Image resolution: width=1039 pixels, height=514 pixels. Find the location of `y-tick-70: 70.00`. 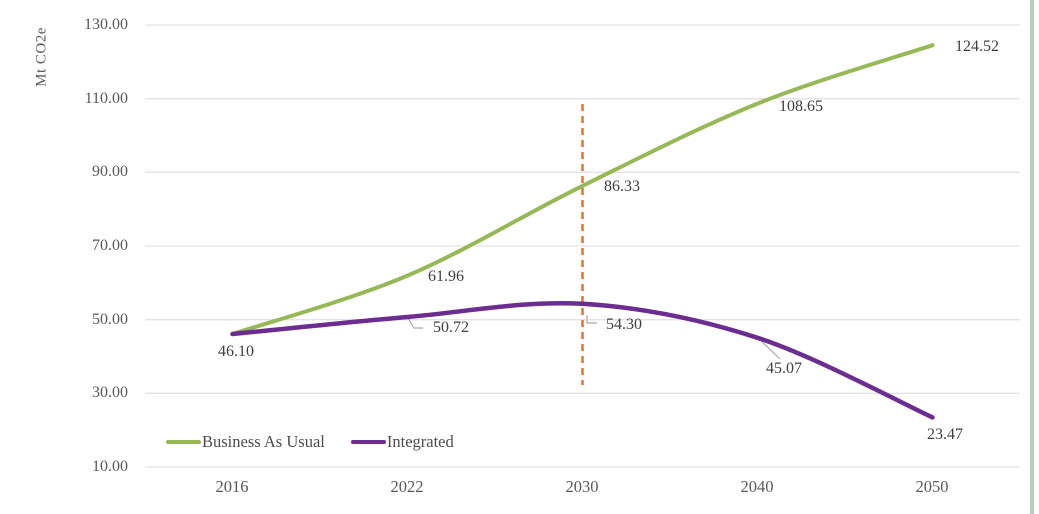

y-tick-70: 70.00 is located at coordinates (110, 245).